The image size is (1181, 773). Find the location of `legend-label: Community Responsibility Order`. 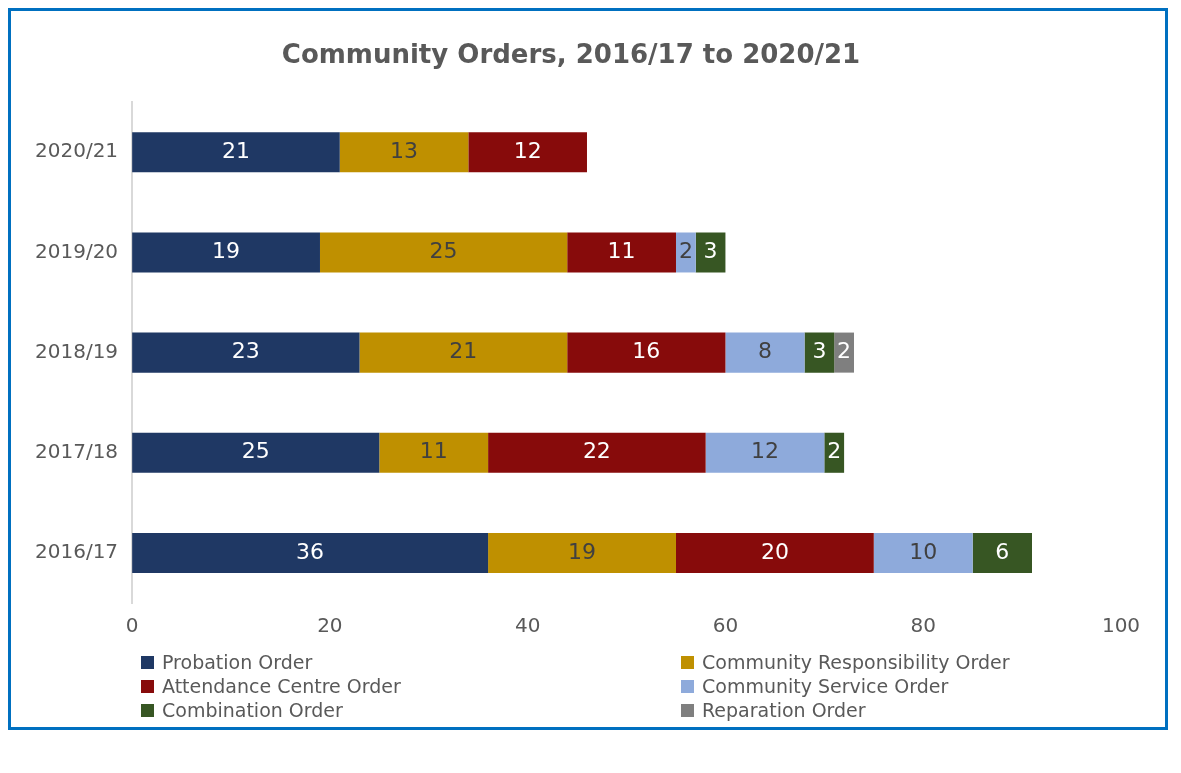

legend-label: Community Responsibility Order is located at coordinates (856, 662).